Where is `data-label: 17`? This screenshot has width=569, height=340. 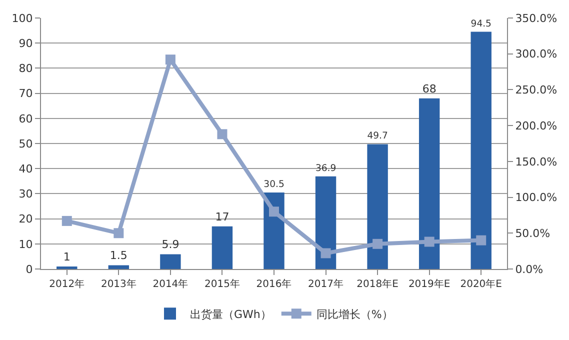
data-label: 17 is located at coordinates (222, 217).